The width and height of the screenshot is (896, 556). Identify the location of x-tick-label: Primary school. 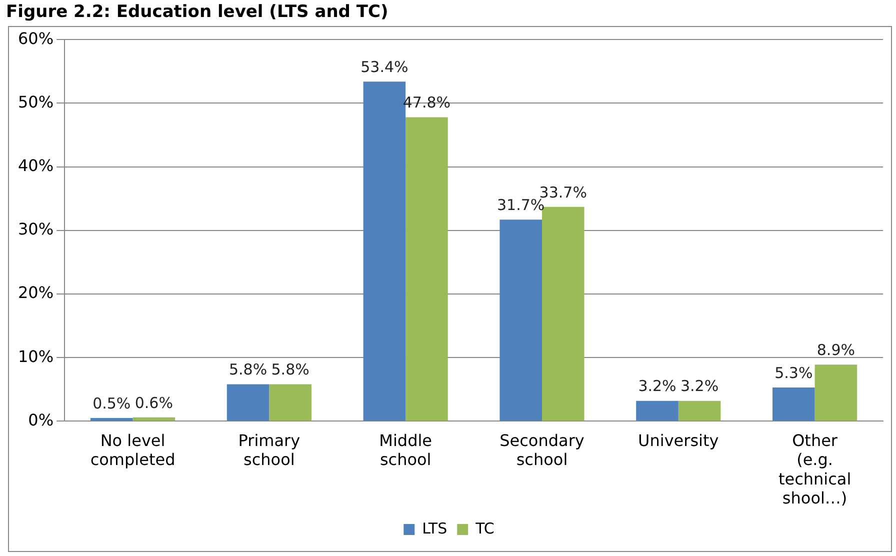
(269, 450).